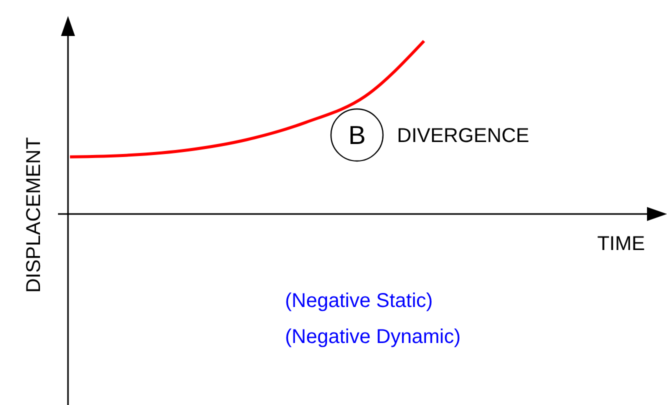  What do you see at coordinates (359, 301) in the screenshot?
I see `text: (Negative Static)` at bounding box center [359, 301].